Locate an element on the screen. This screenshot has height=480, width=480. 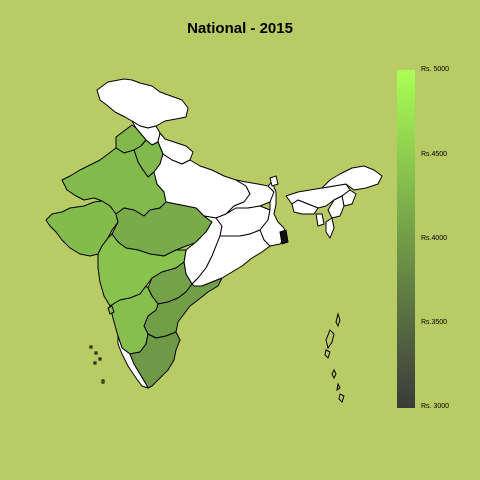
andaman-nicobar-islands is located at coordinates (334, 357).